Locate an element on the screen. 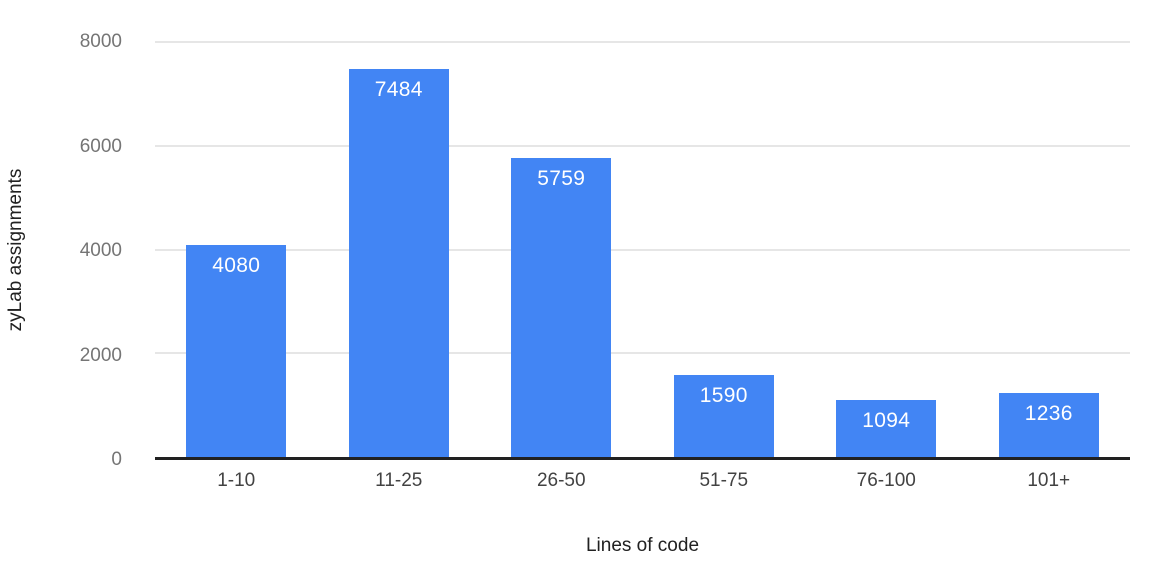 The height and width of the screenshot is (586, 1162). bar-value-label: 7484 is located at coordinates (398, 89).